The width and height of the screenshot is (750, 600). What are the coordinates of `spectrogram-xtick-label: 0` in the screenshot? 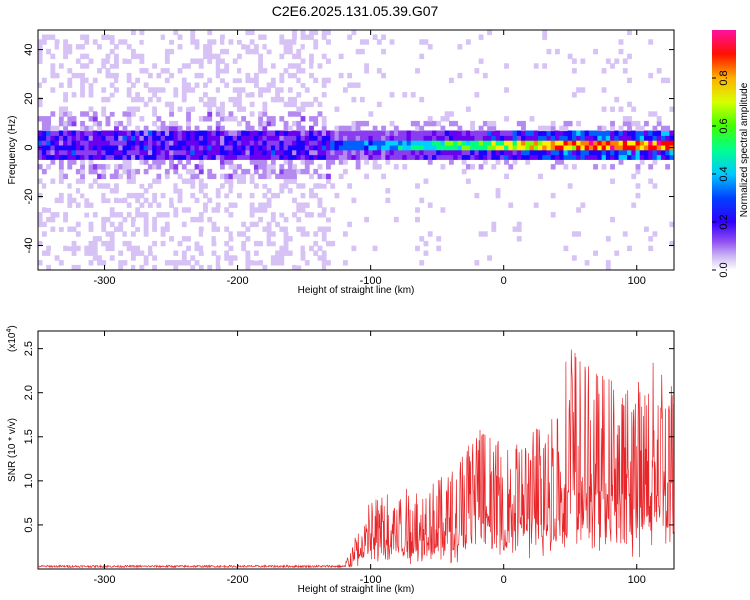 It's located at (504, 281).